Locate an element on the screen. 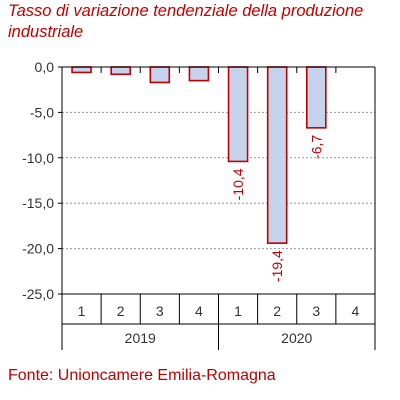 This screenshot has height=400, width=400. y-tick-label: 0,0 is located at coordinates (45, 67).